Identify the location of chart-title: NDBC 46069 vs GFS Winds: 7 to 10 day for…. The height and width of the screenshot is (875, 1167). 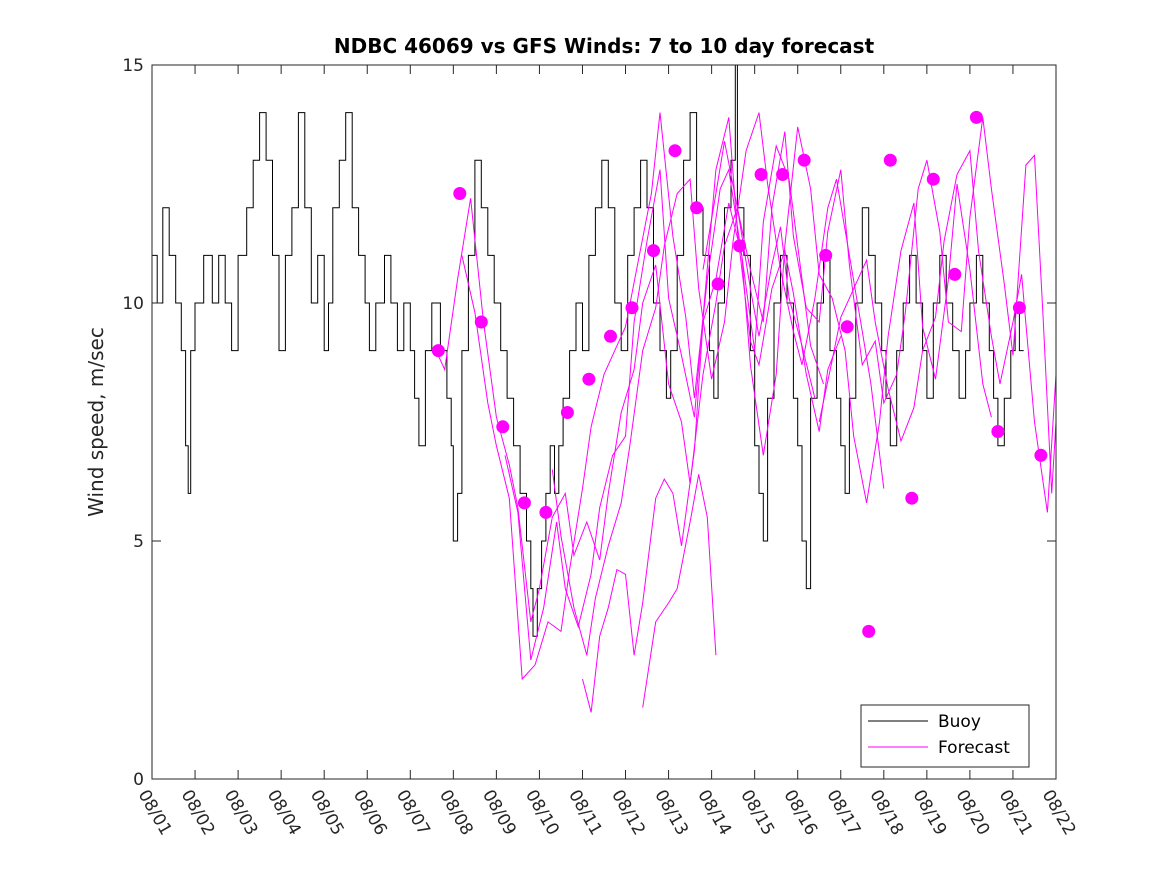
(604, 46).